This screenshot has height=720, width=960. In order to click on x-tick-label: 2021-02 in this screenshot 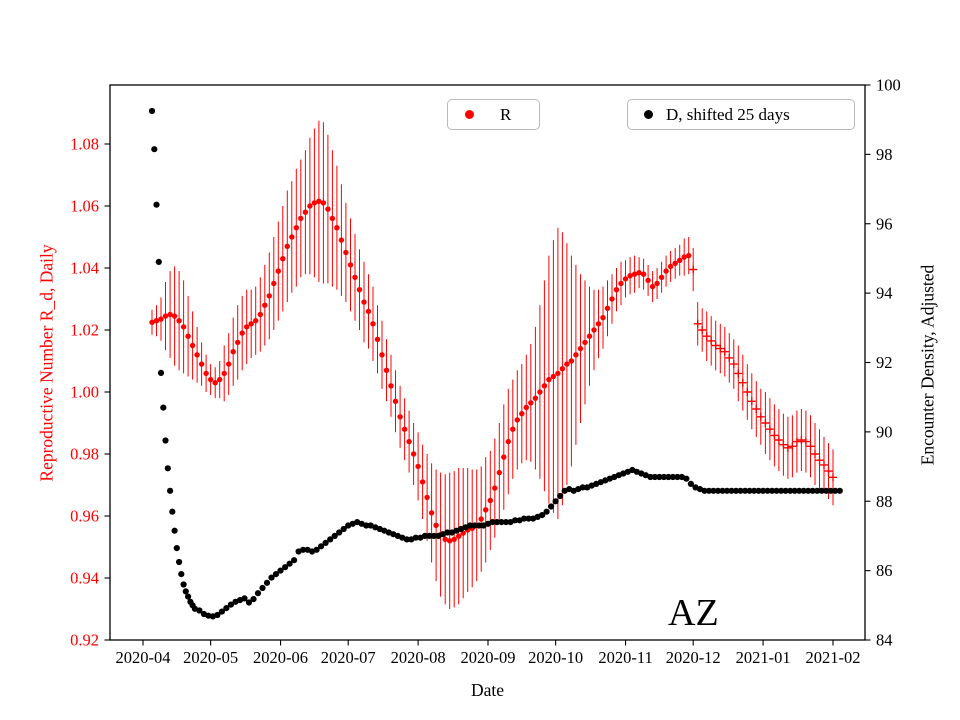, I will do `click(833, 657)`.